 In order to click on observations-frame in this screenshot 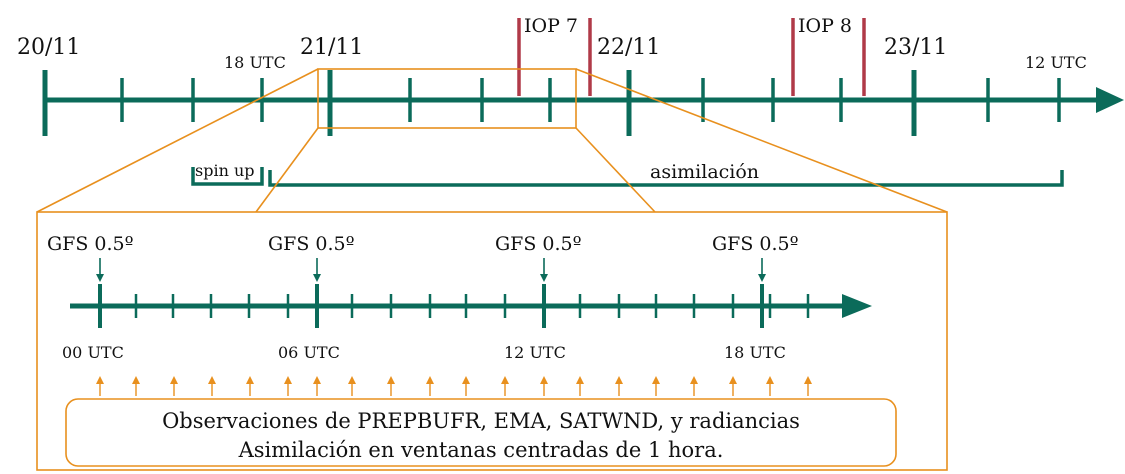, I will do `click(481, 432)`.